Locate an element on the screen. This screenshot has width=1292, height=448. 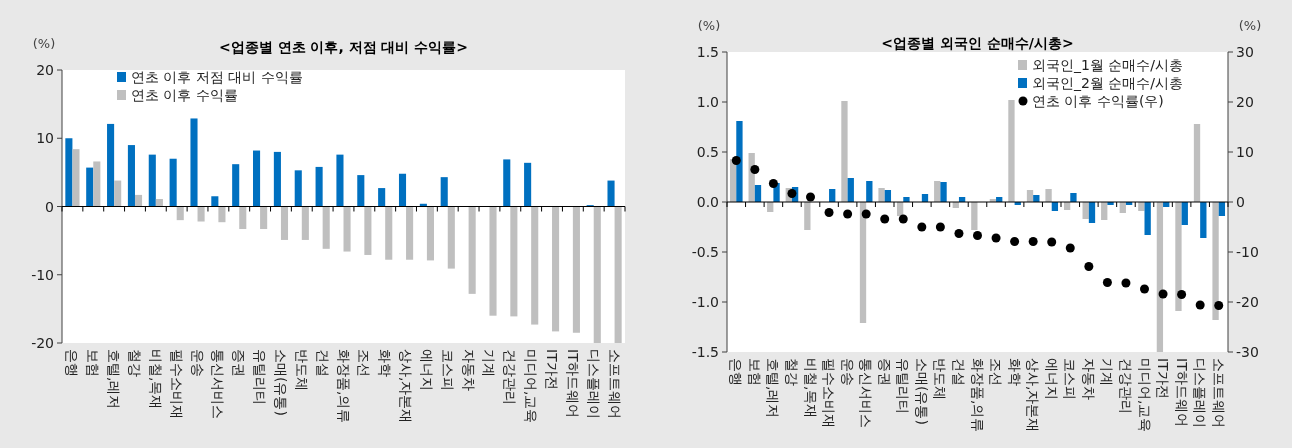
y-tick-label: 1.0 is located at coordinates (707, 102).